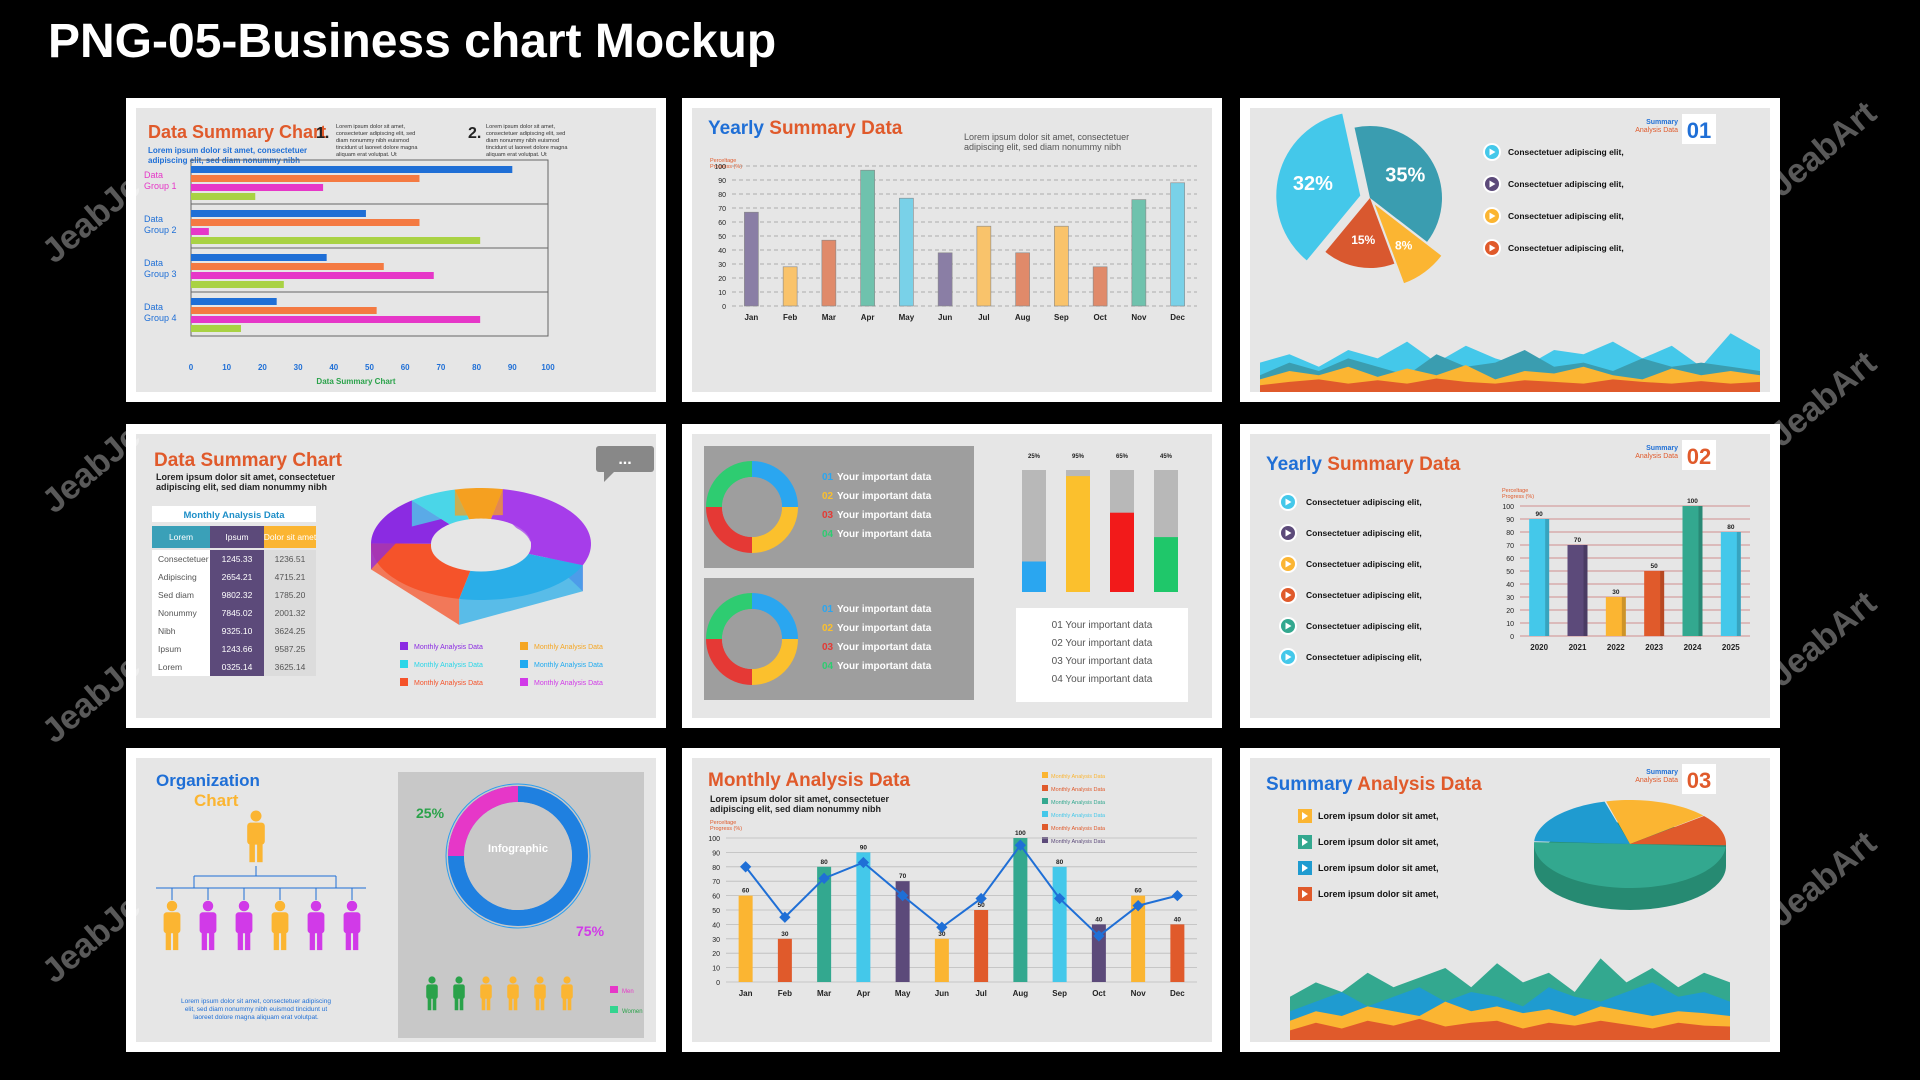 The height and width of the screenshot is (1080, 1920). I want to click on tick-label: 100, so click(714, 839).